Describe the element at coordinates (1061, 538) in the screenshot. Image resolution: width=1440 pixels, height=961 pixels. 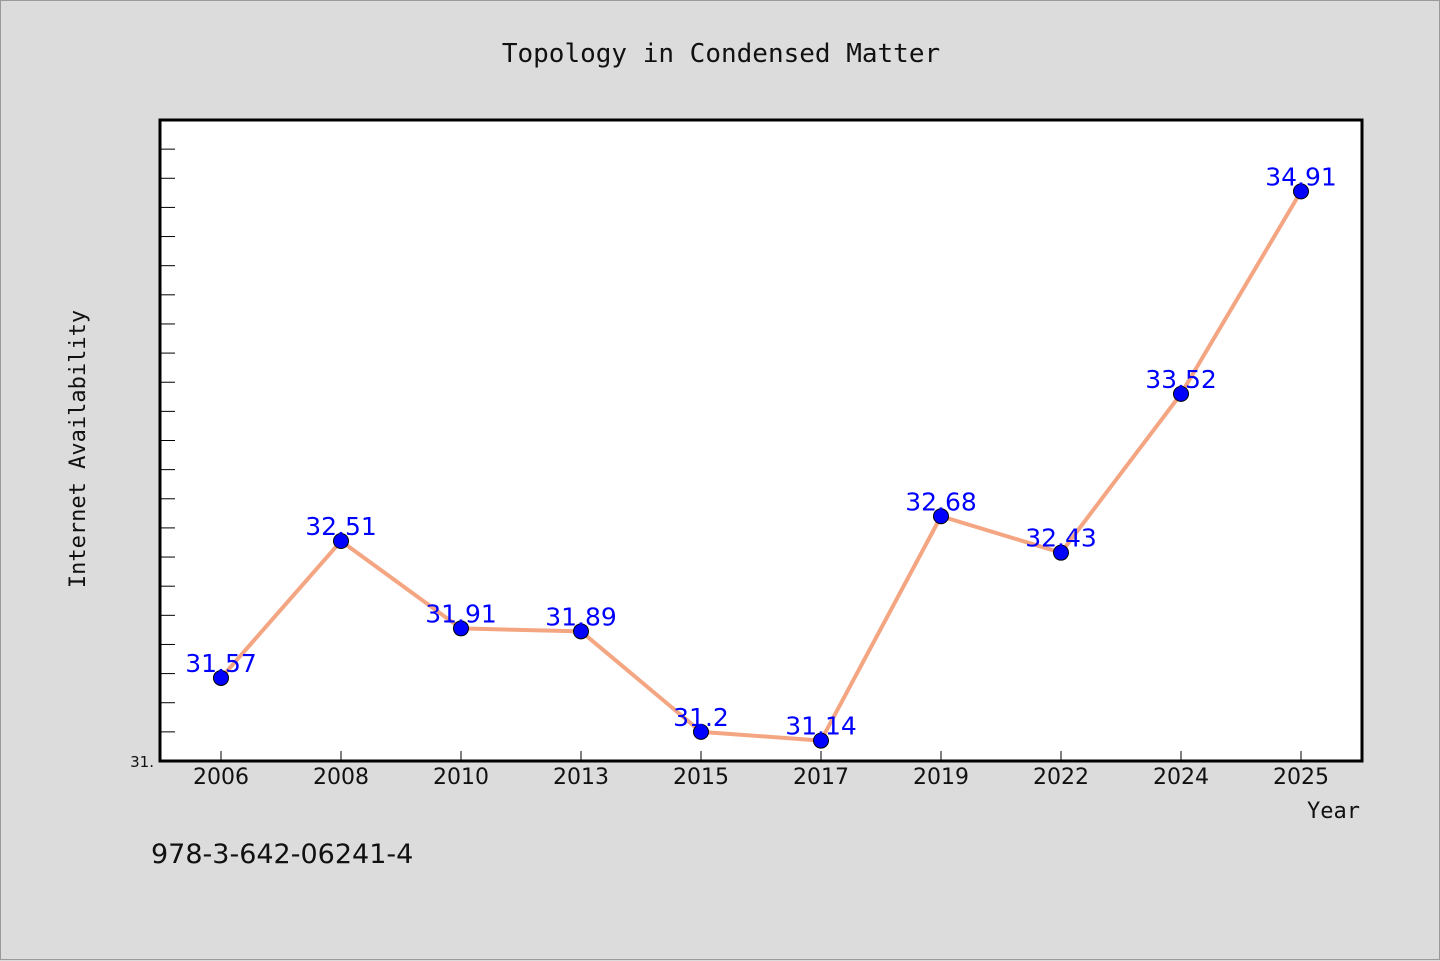
I see `data-label: 32.43` at that location.